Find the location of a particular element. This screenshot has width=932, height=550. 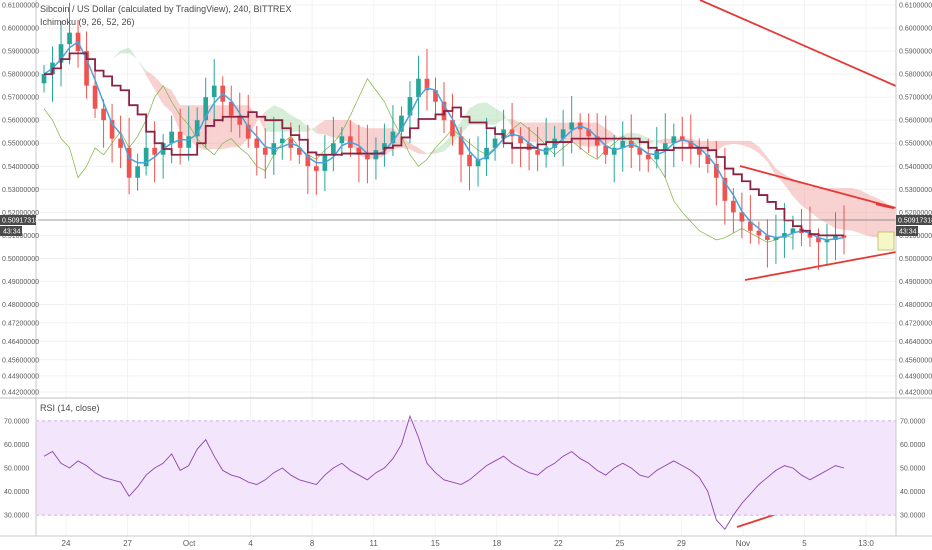

trendline-triangle-upper is located at coordinates (818, 187).